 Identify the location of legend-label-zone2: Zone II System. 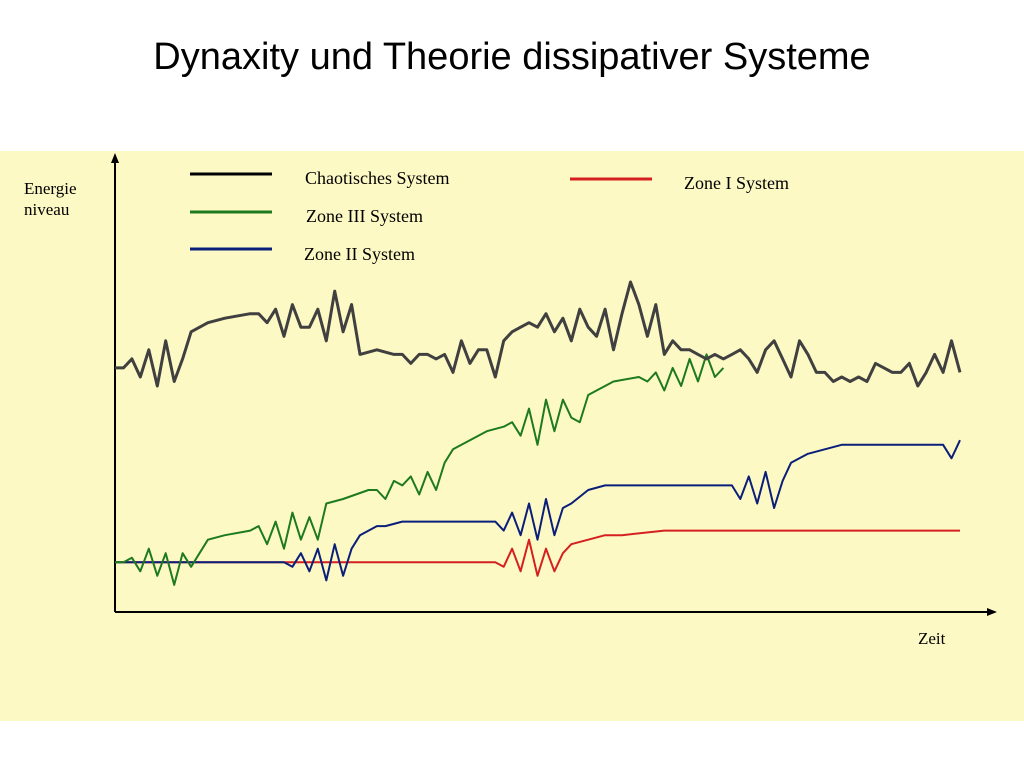
(359, 254).